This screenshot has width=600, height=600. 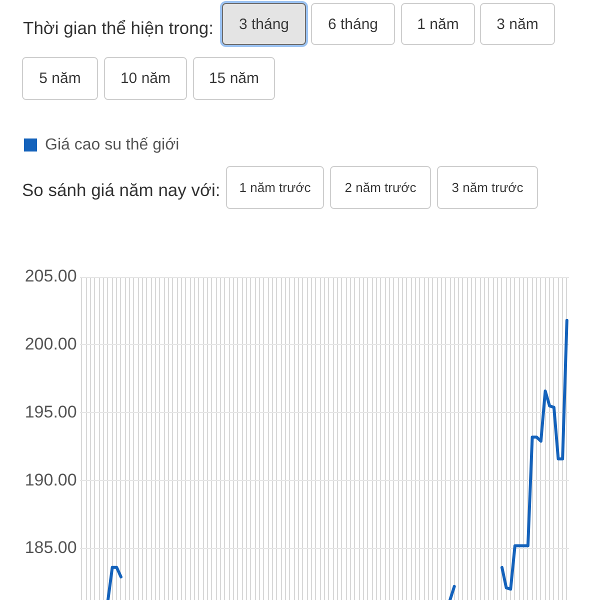 I want to click on legend-label: Giá cao su thế giới, so click(x=112, y=145).